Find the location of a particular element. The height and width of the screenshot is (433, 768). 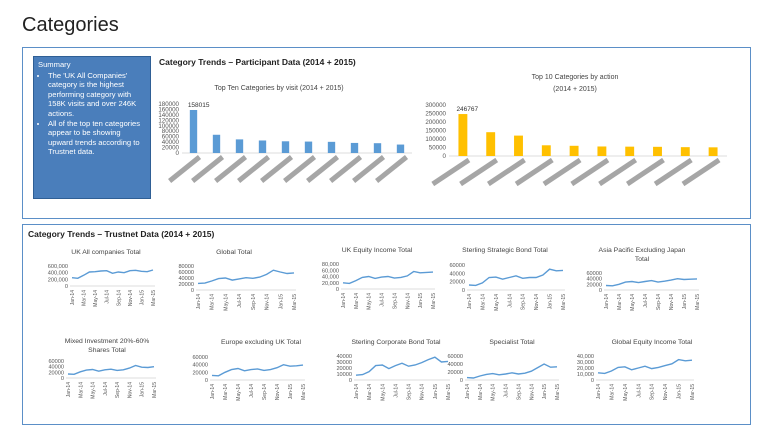

y-tick-label: 80,000 is located at coordinates (330, 265).